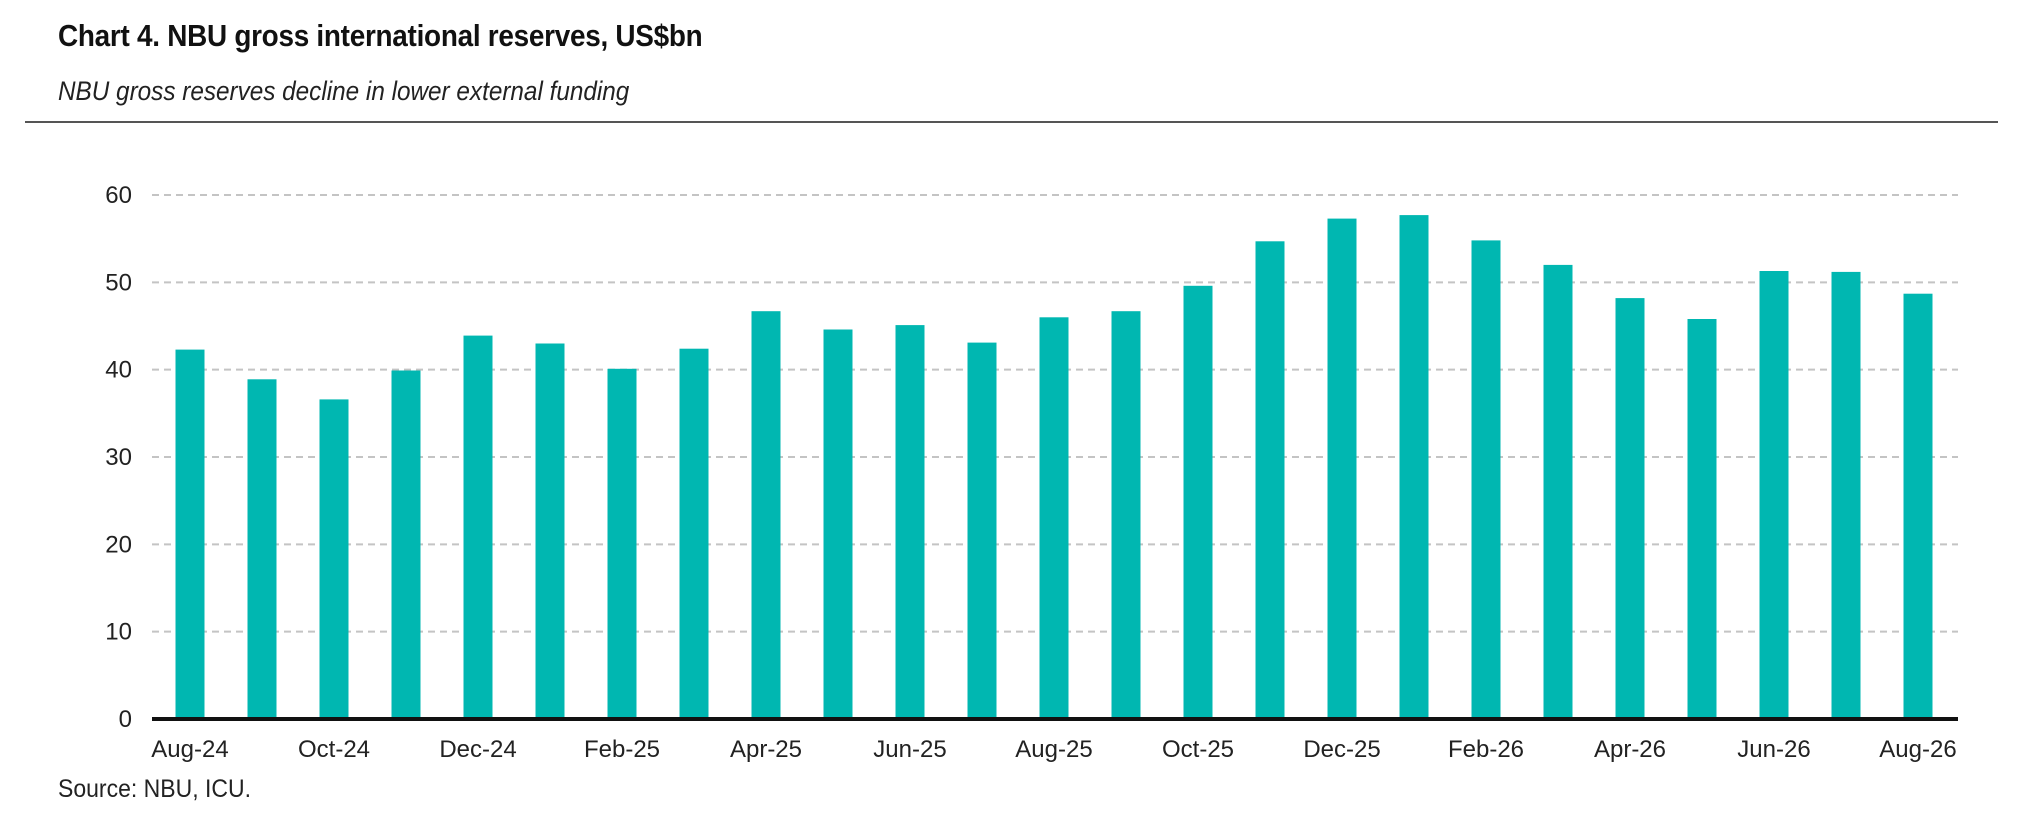  I want to click on source-note: Source: NBU, ICU., so click(154, 789).